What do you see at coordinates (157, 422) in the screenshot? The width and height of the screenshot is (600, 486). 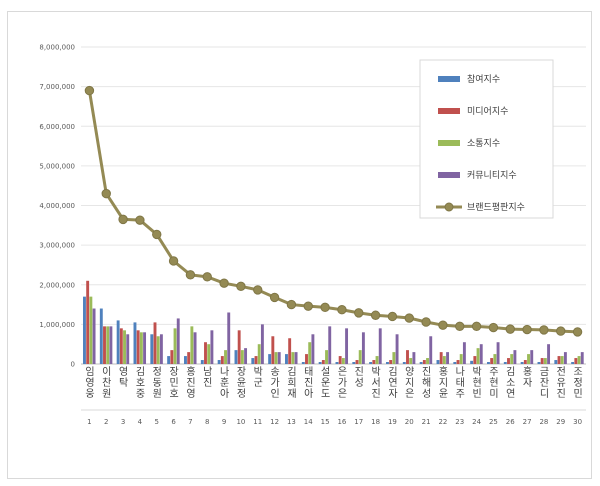 I see `rank-label: 5` at bounding box center [157, 422].